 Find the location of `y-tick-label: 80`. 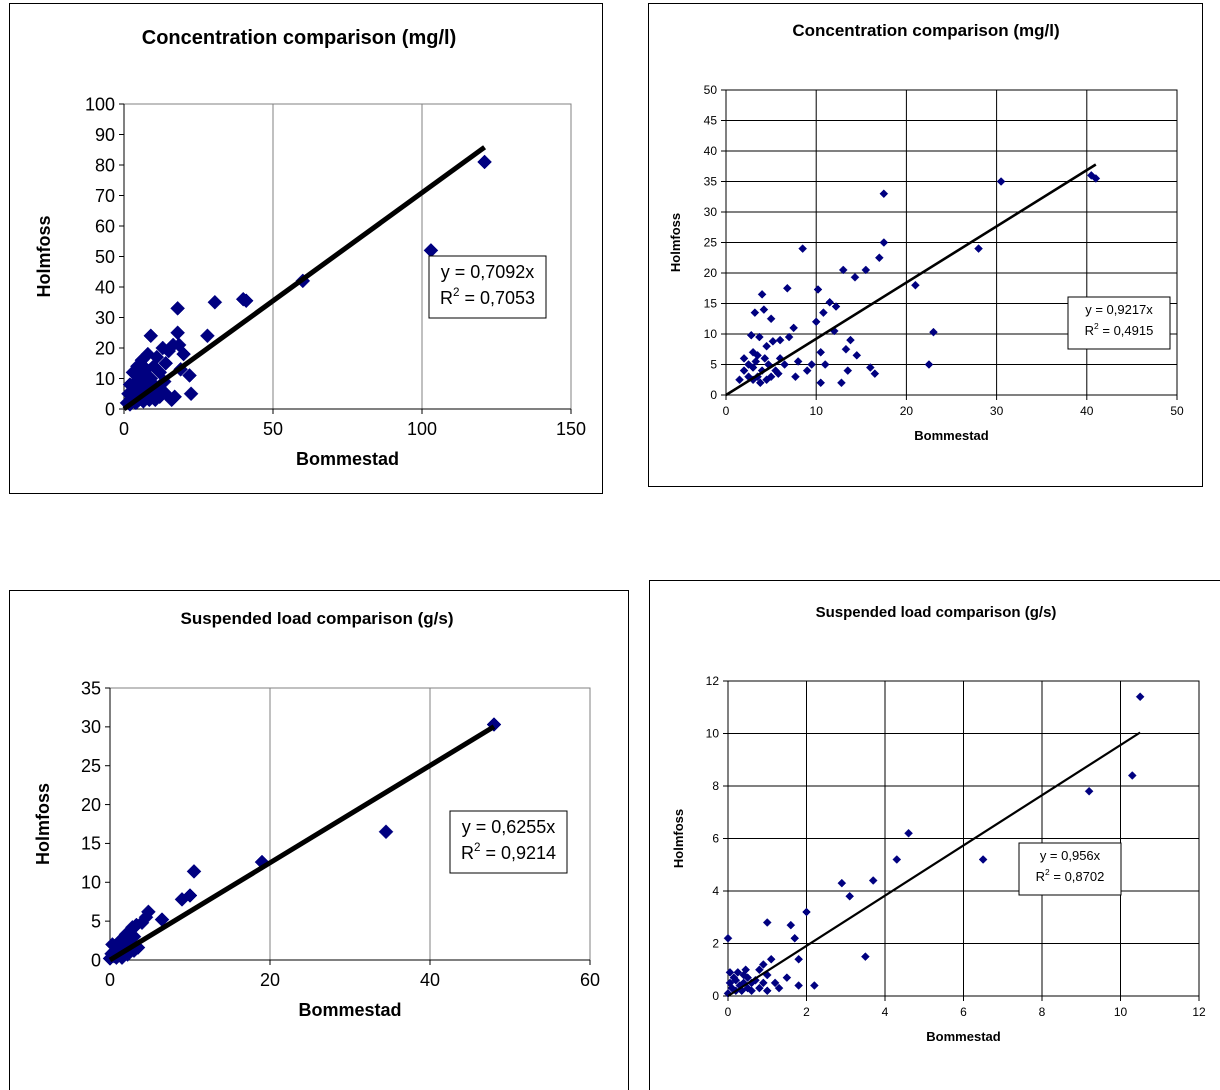

y-tick-label: 80 is located at coordinates (105, 165).